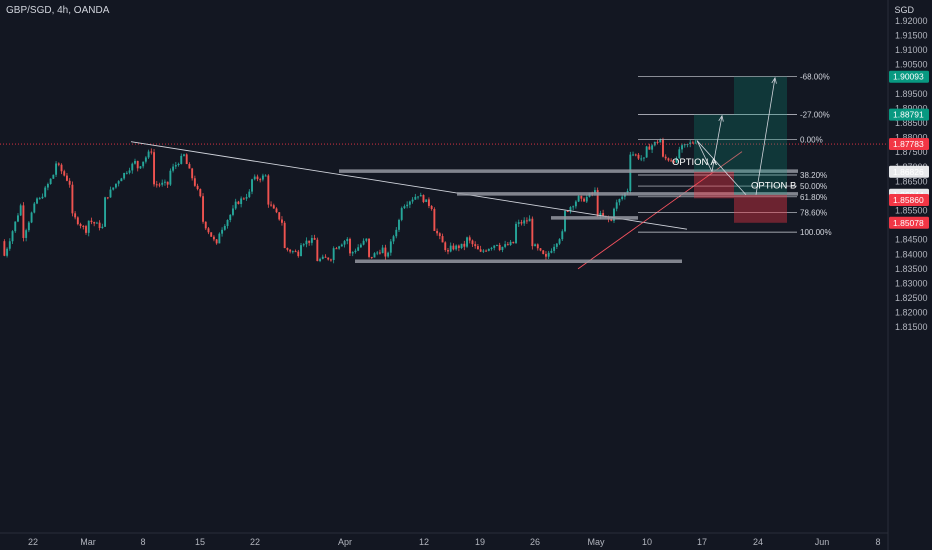 The width and height of the screenshot is (932, 550). What do you see at coordinates (908, 223) in the screenshot?
I see `price-tag-label: 1.85078` at bounding box center [908, 223].